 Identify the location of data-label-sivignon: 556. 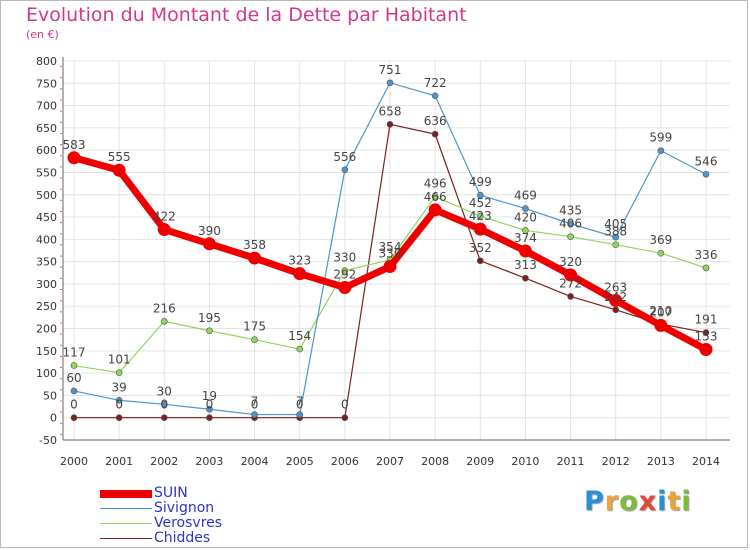
(344, 157).